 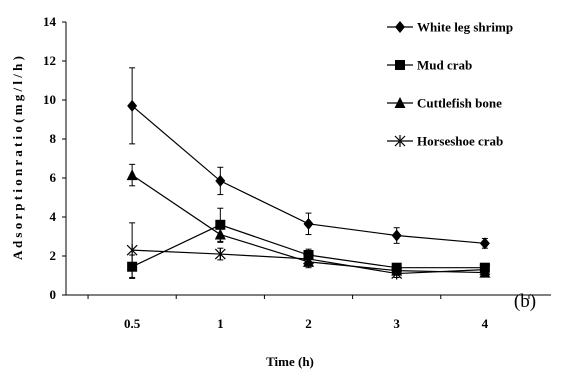 I want to click on x-tick-label: 4, so click(x=485, y=323).